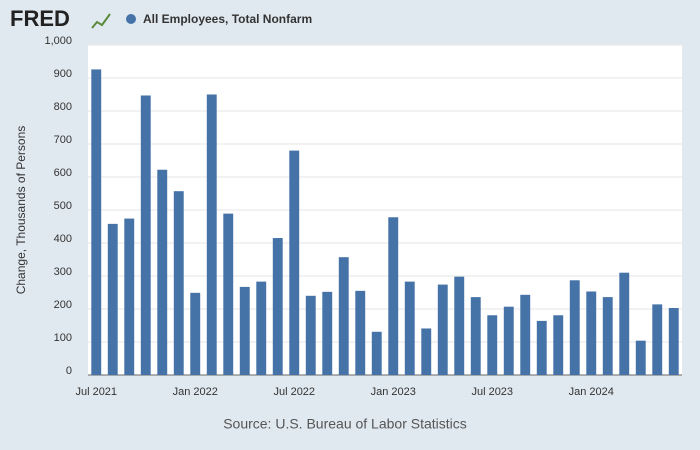 The width and height of the screenshot is (700, 450). I want to click on y-tick-label: 0, so click(69, 371).